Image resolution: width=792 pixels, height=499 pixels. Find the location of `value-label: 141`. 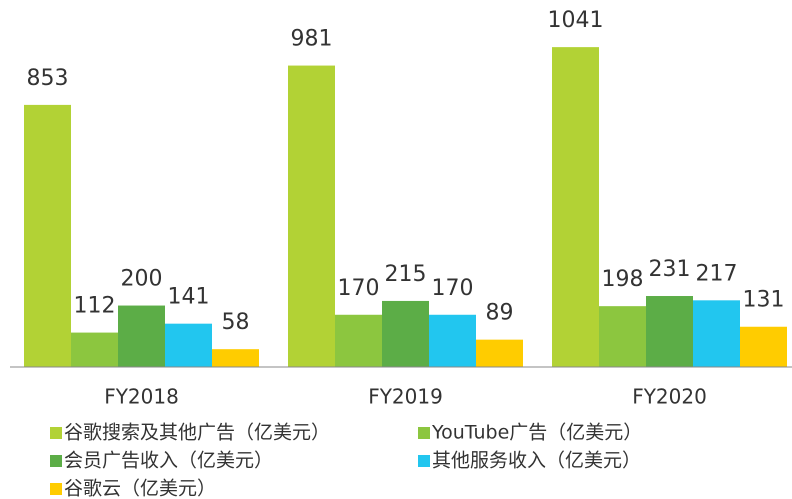

value-label: 141 is located at coordinates (189, 297).